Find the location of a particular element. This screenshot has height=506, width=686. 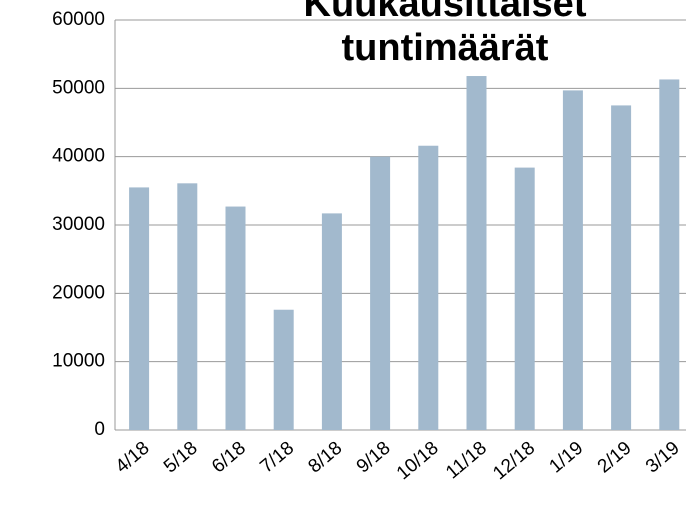

x-tick-label: 5/18 is located at coordinates (181, 458).